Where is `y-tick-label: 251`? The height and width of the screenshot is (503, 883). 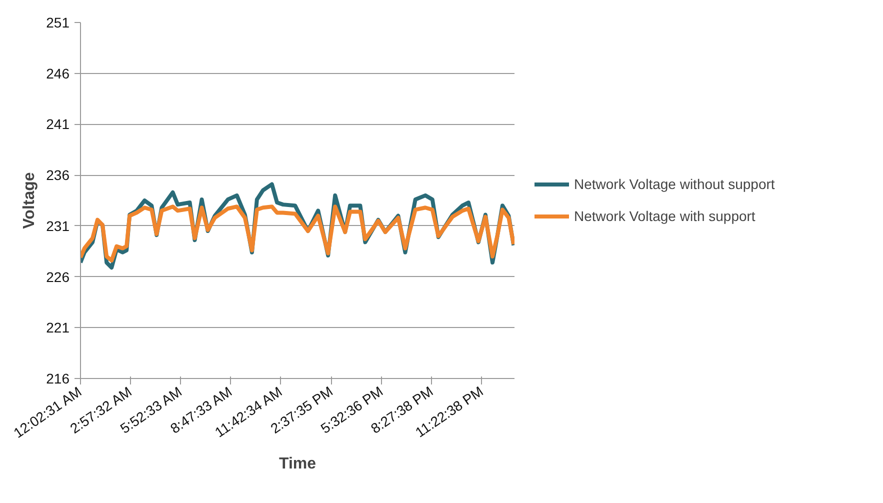 y-tick-label: 251 is located at coordinates (58, 22).